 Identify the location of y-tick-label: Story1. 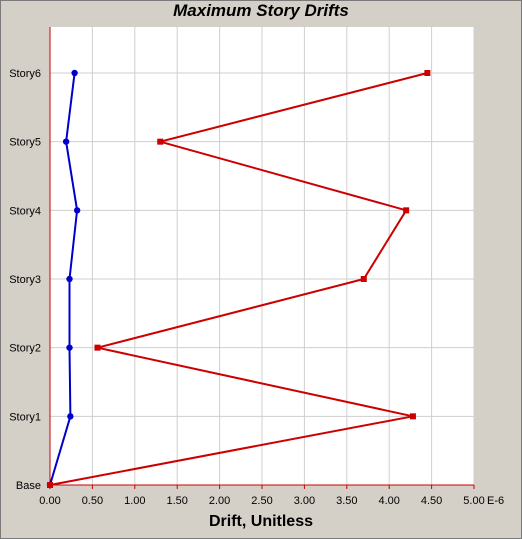
(25, 417).